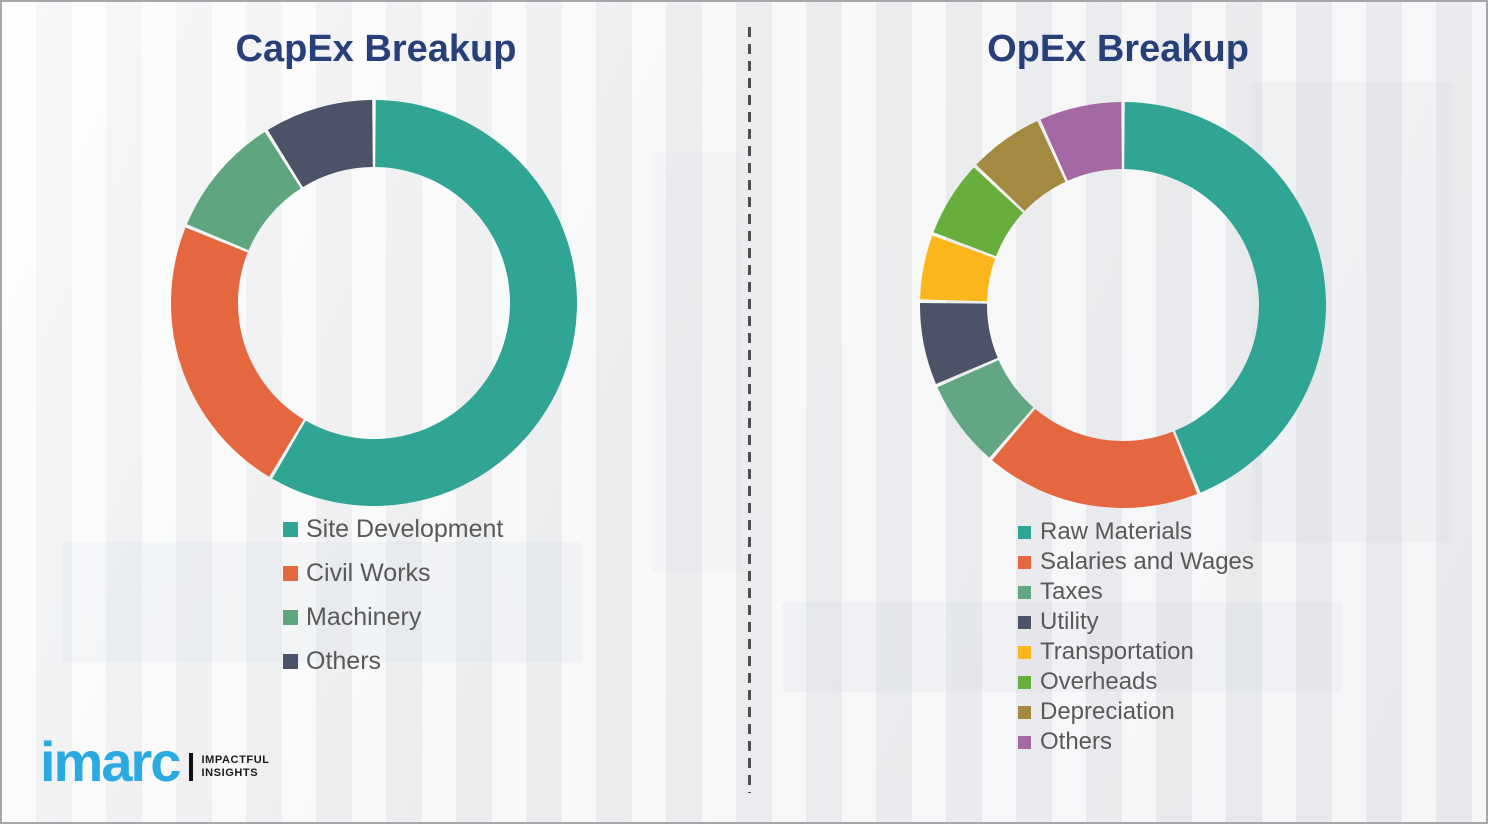 The height and width of the screenshot is (836, 1488). Describe the element at coordinates (368, 573) in the screenshot. I see `legend-label-civil-works: Civil Works` at that location.